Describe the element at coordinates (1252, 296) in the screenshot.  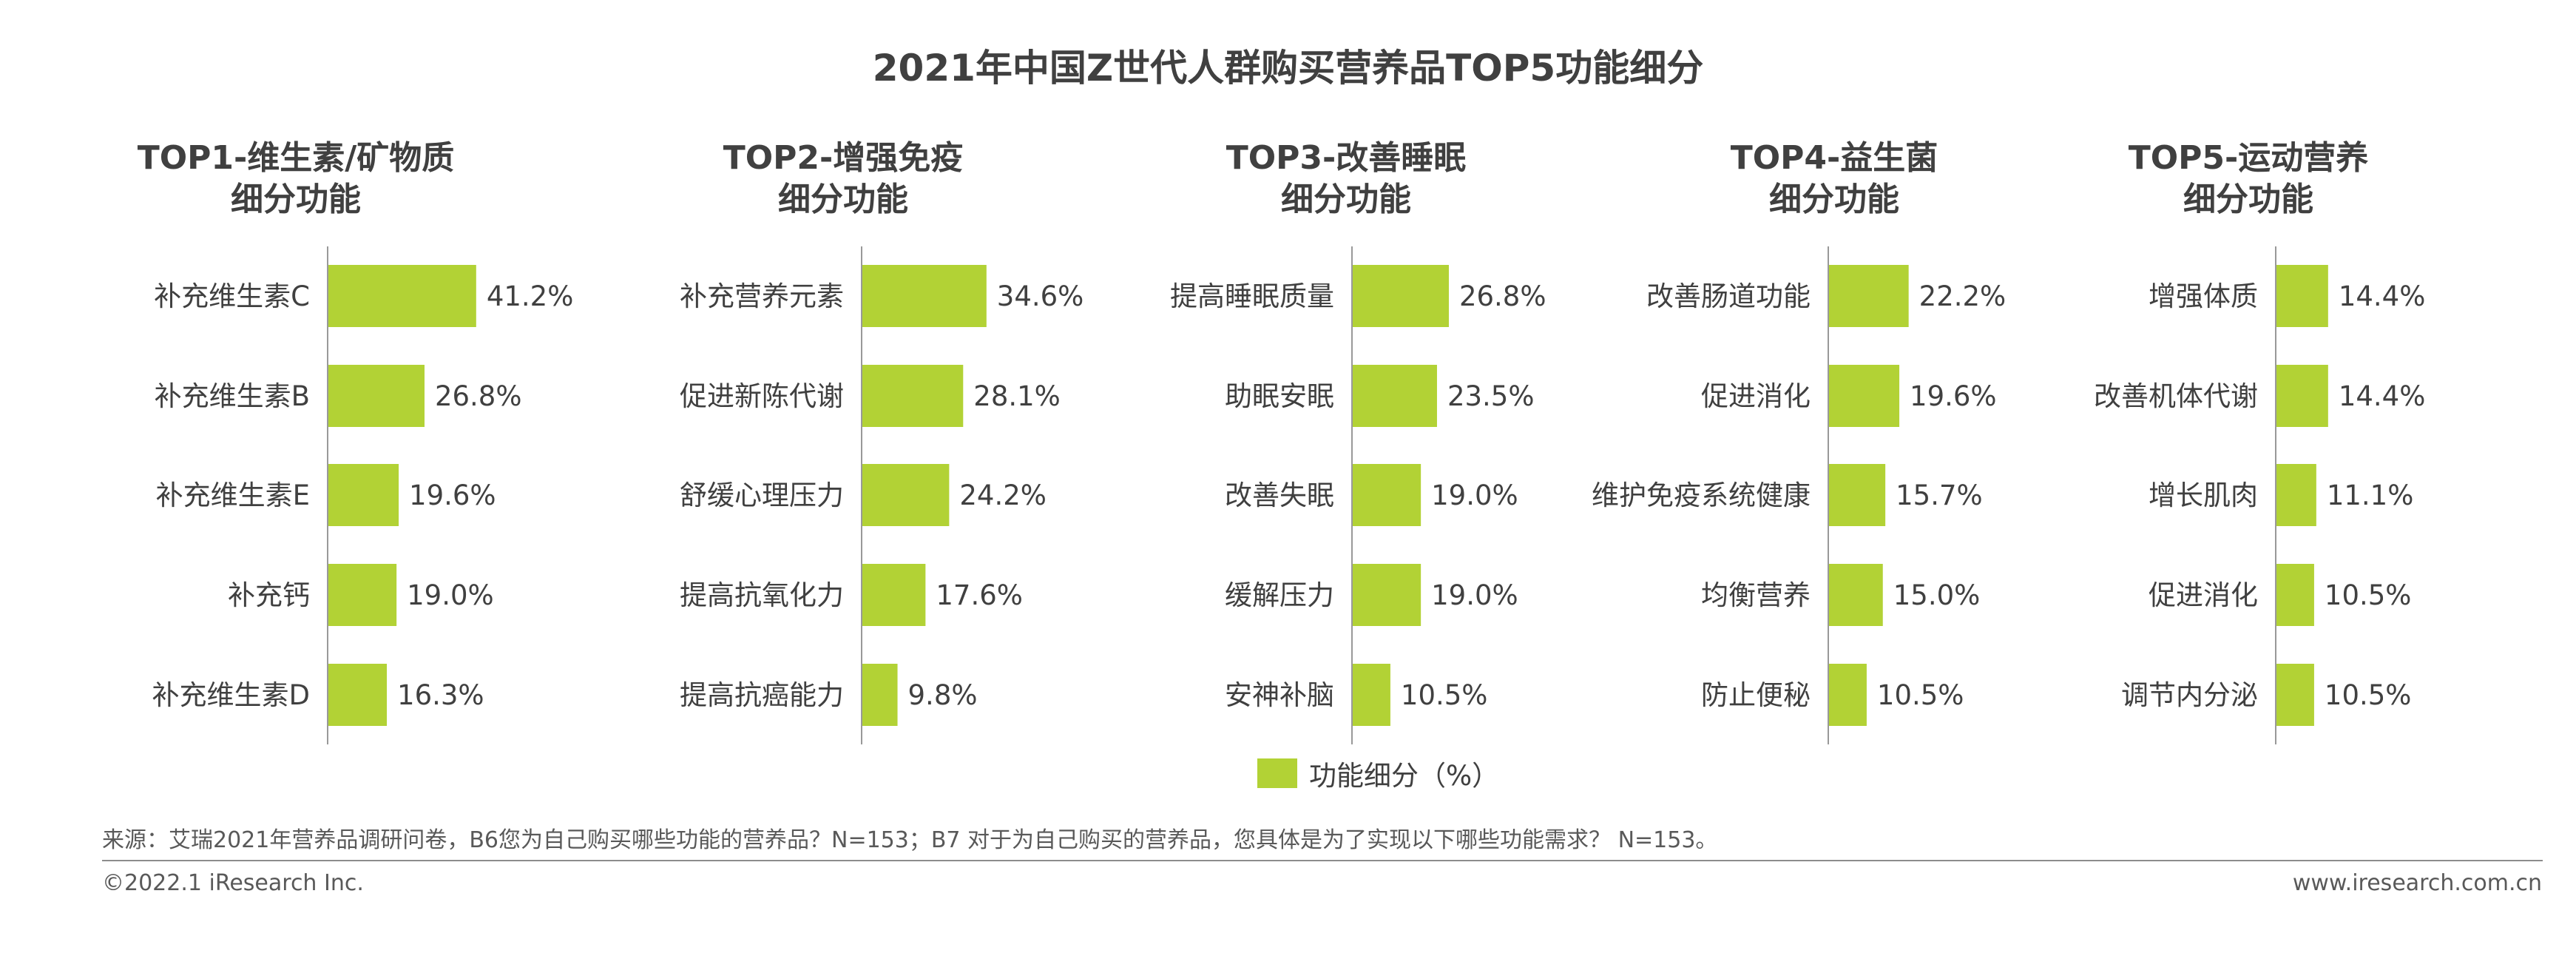
I see `chart-3-category-label-1: 提高睡眠质量` at that location.